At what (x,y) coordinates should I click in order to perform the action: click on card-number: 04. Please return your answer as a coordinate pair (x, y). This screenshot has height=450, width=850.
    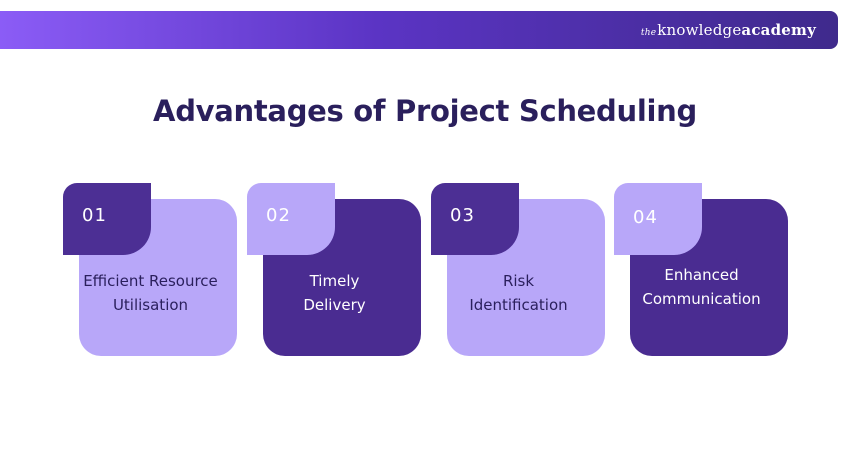
    Looking at the image, I should click on (645, 217).